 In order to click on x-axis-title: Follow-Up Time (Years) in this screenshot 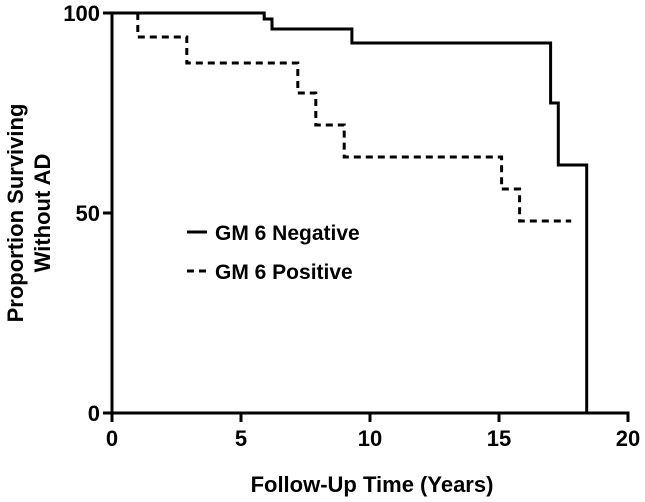, I will do `click(372, 484)`.